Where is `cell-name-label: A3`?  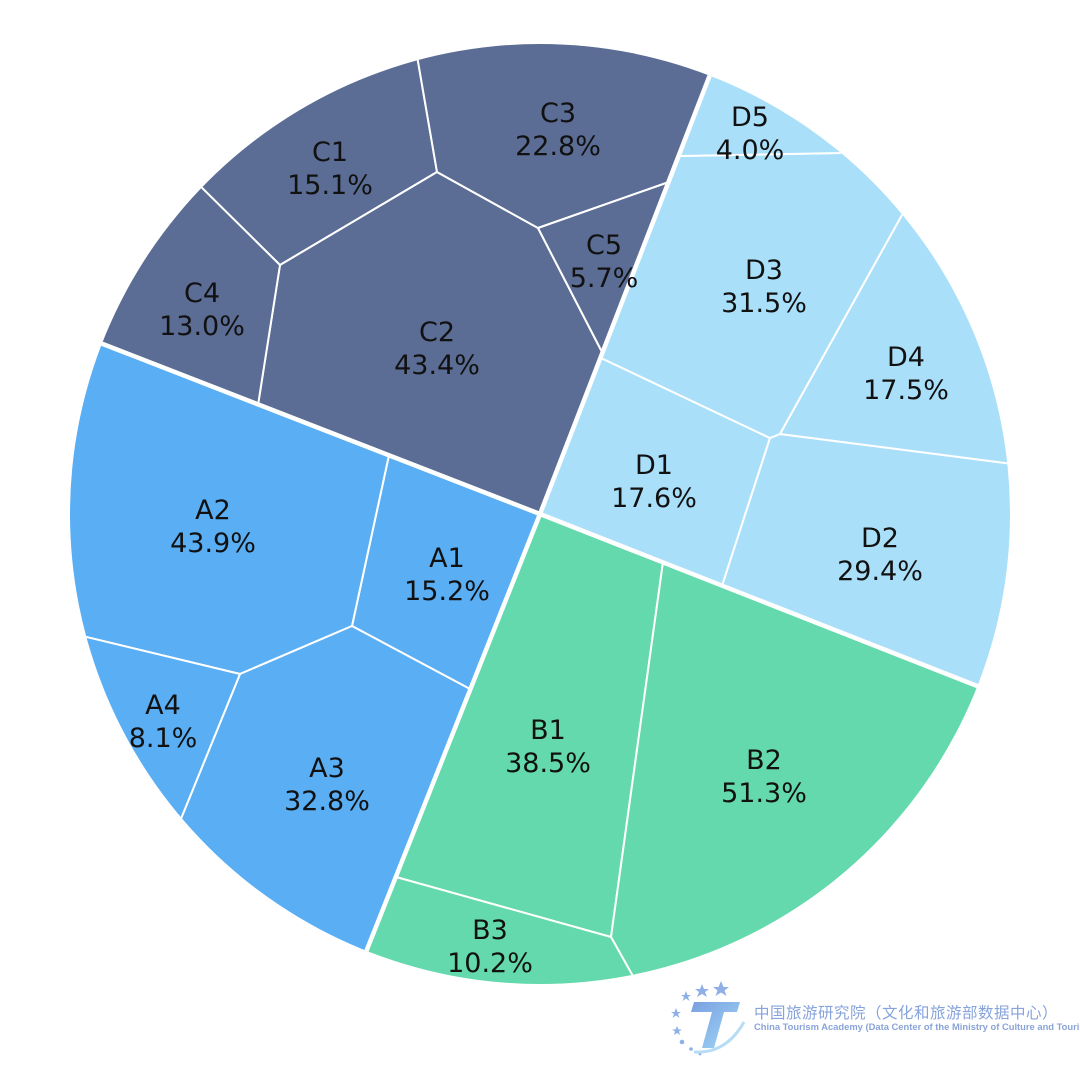
cell-name-label: A3 is located at coordinates (327, 768).